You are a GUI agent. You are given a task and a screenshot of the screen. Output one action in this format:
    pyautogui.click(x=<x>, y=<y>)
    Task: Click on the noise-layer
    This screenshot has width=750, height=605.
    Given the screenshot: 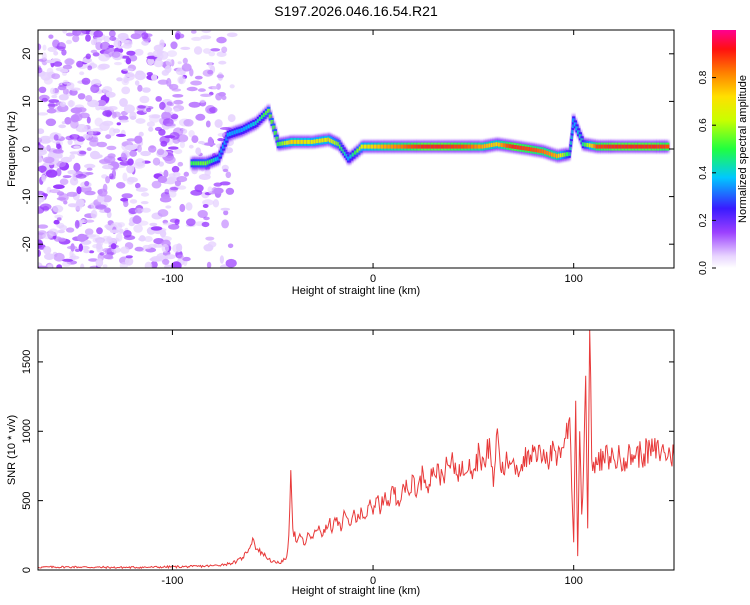 What is the action you would take?
    pyautogui.click(x=138, y=149)
    